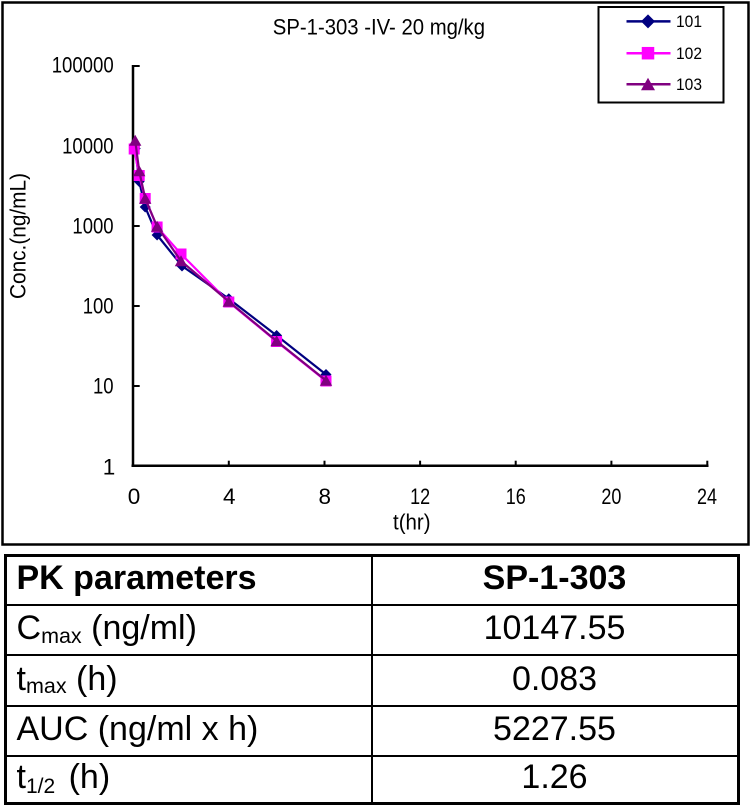 The width and height of the screenshot is (750, 806). What do you see at coordinates (98, 306) in the screenshot?
I see `svg-text: 100` at bounding box center [98, 306].